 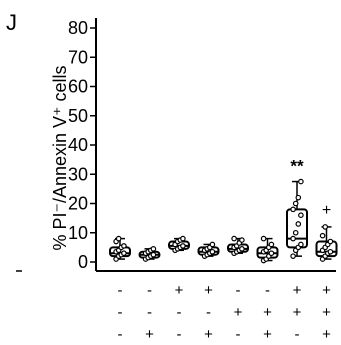 I want to click on significance-annotation: **, so click(x=297, y=165).